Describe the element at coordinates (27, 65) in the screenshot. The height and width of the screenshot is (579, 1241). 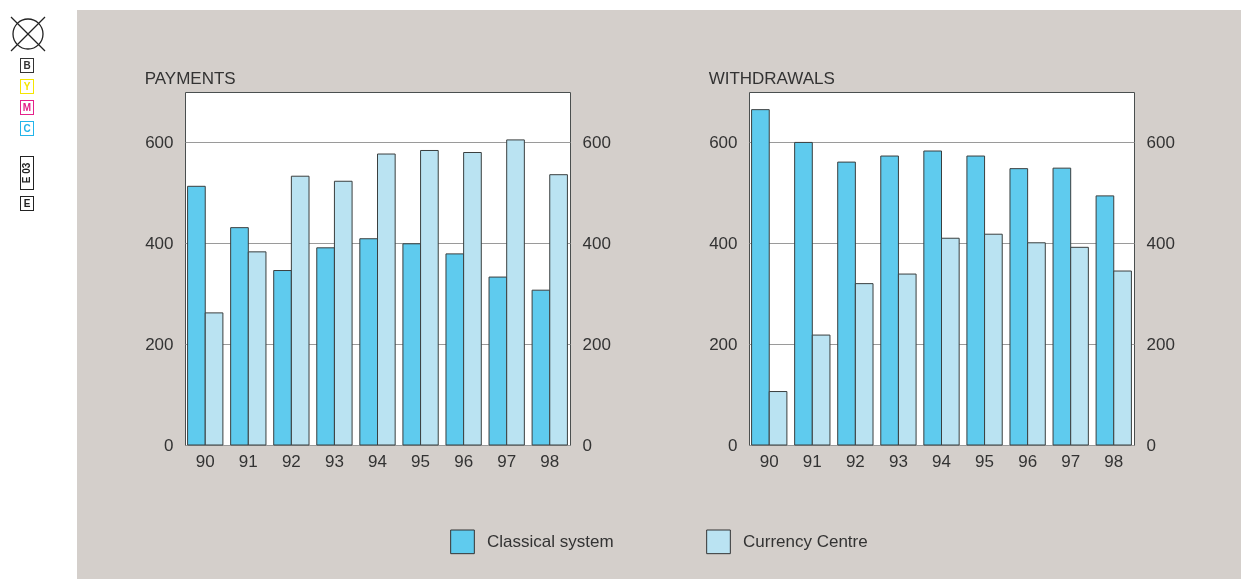
I see `text: B` at that location.